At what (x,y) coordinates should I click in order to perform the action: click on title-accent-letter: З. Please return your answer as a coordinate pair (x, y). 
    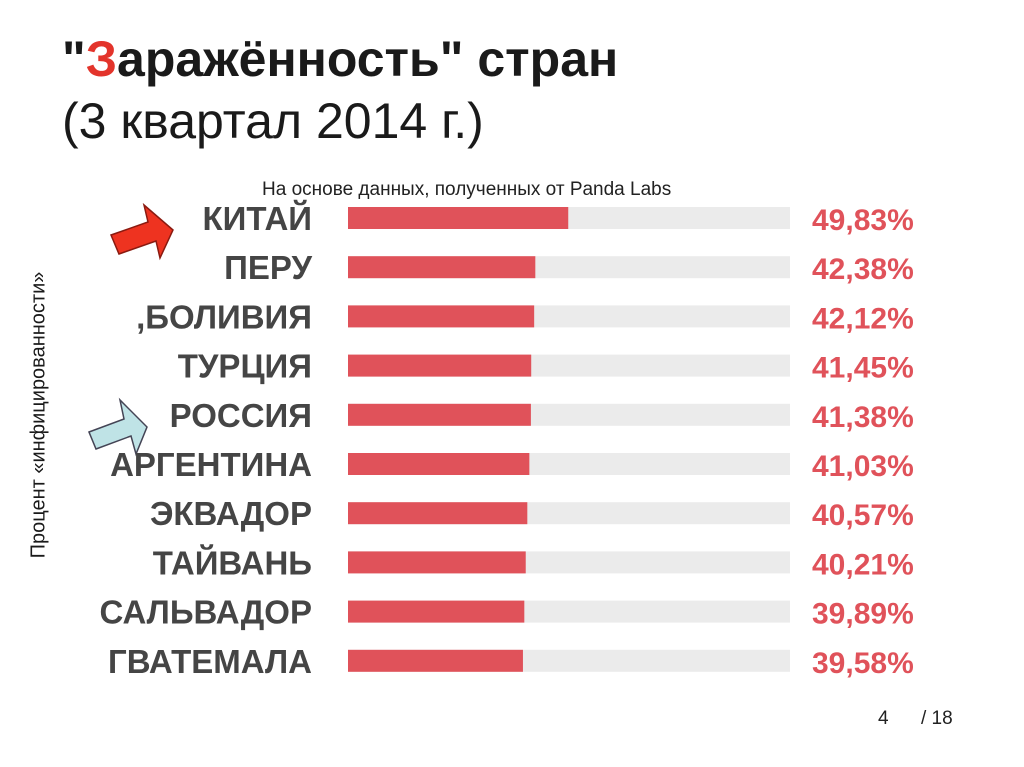
    Looking at the image, I should click on (101, 59).